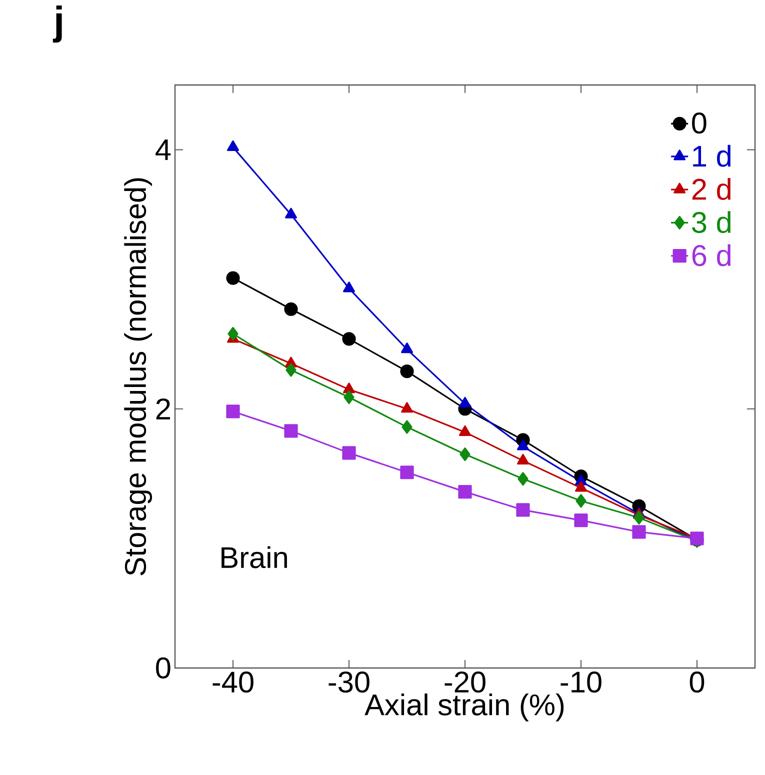 This screenshot has height=775, width=765. What do you see at coordinates (697, 682) in the screenshot?
I see `x-tick-label: 0` at bounding box center [697, 682].